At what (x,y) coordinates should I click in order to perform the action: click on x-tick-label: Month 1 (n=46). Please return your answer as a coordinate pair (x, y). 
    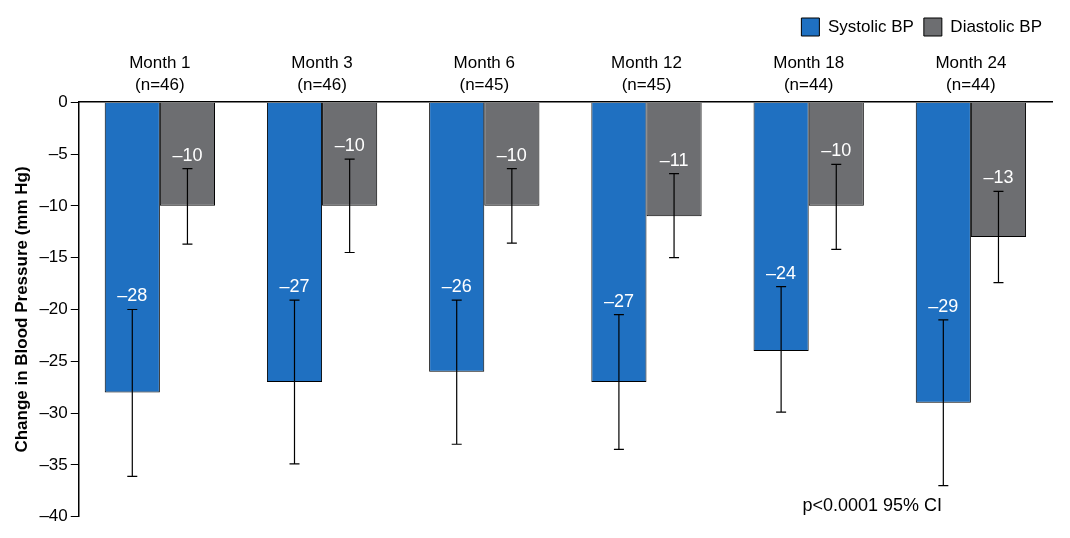
    Looking at the image, I should click on (160, 73).